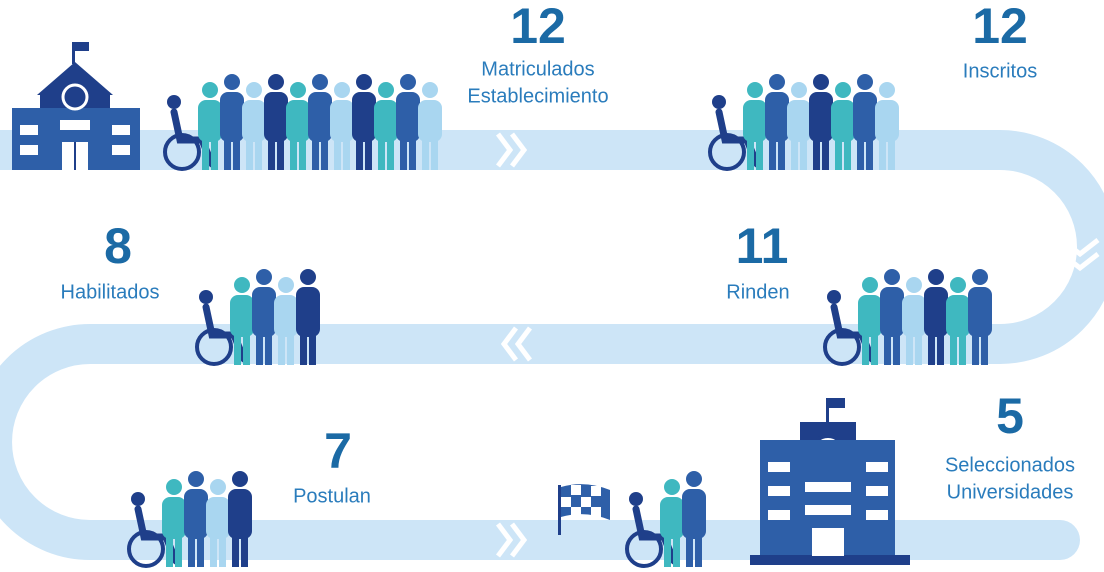 This screenshot has height=572, width=1104. I want to click on stage-label: Habilitados, so click(110, 292).